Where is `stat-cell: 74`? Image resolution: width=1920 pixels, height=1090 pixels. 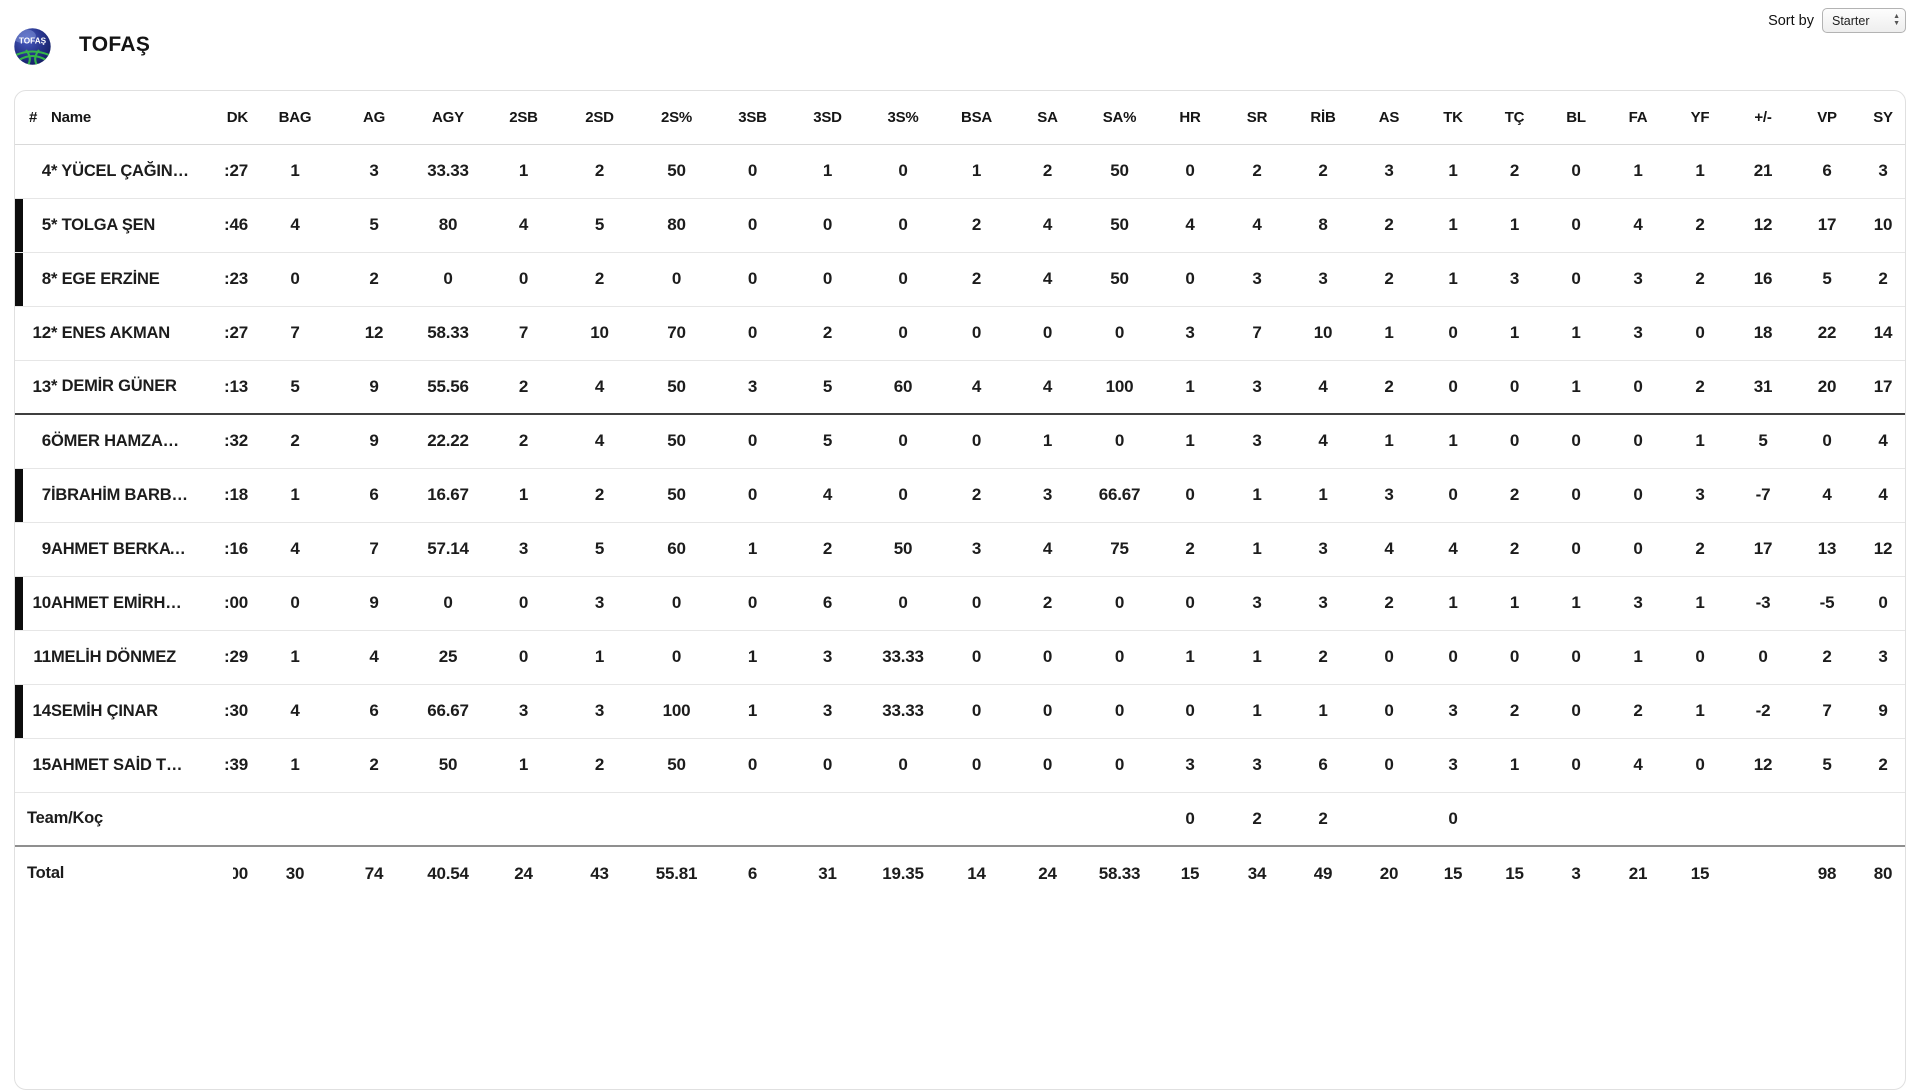
stat-cell: 74 is located at coordinates (374, 872).